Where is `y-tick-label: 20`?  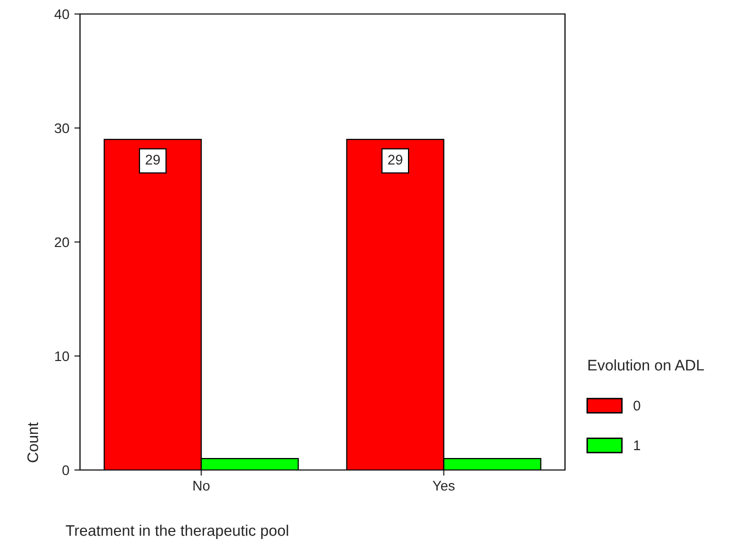
y-tick-label: 20 is located at coordinates (62, 242).